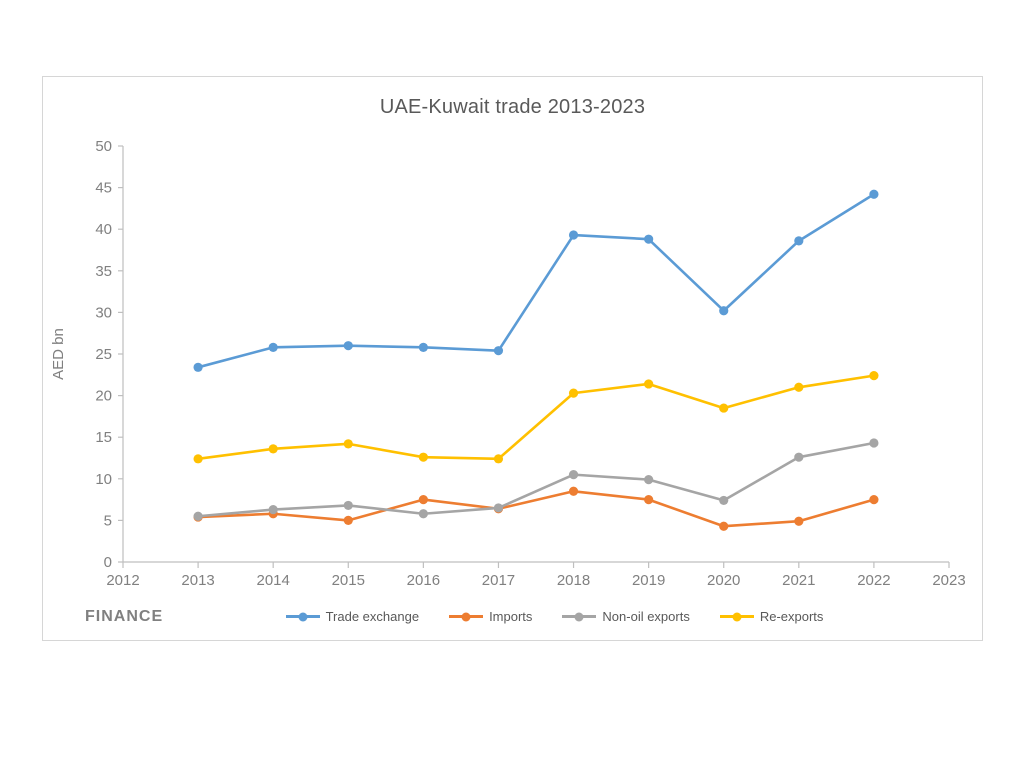 This screenshot has width=1024, height=768. What do you see at coordinates (573, 580) in the screenshot?
I see `x-tick-label: 2018` at bounding box center [573, 580].